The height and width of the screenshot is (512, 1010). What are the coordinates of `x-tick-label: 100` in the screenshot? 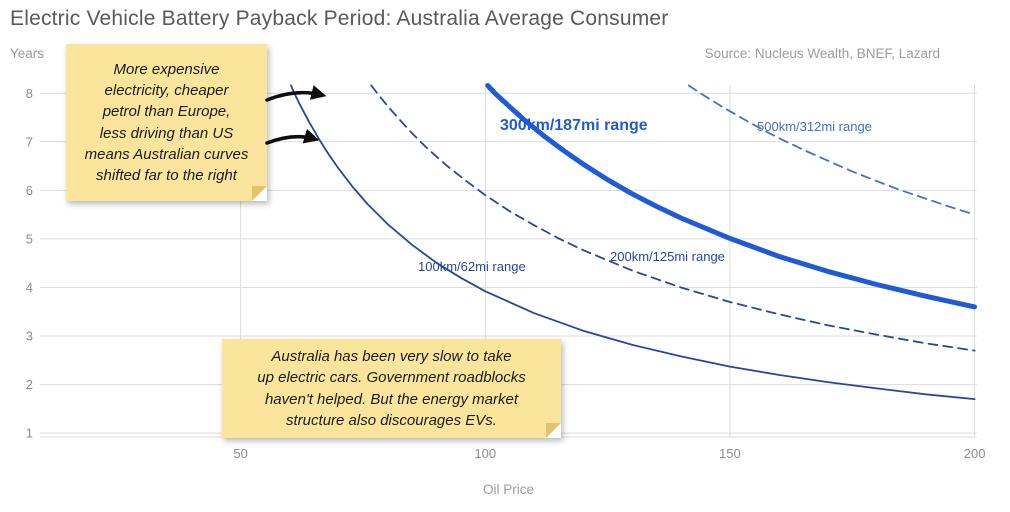 It's located at (485, 453).